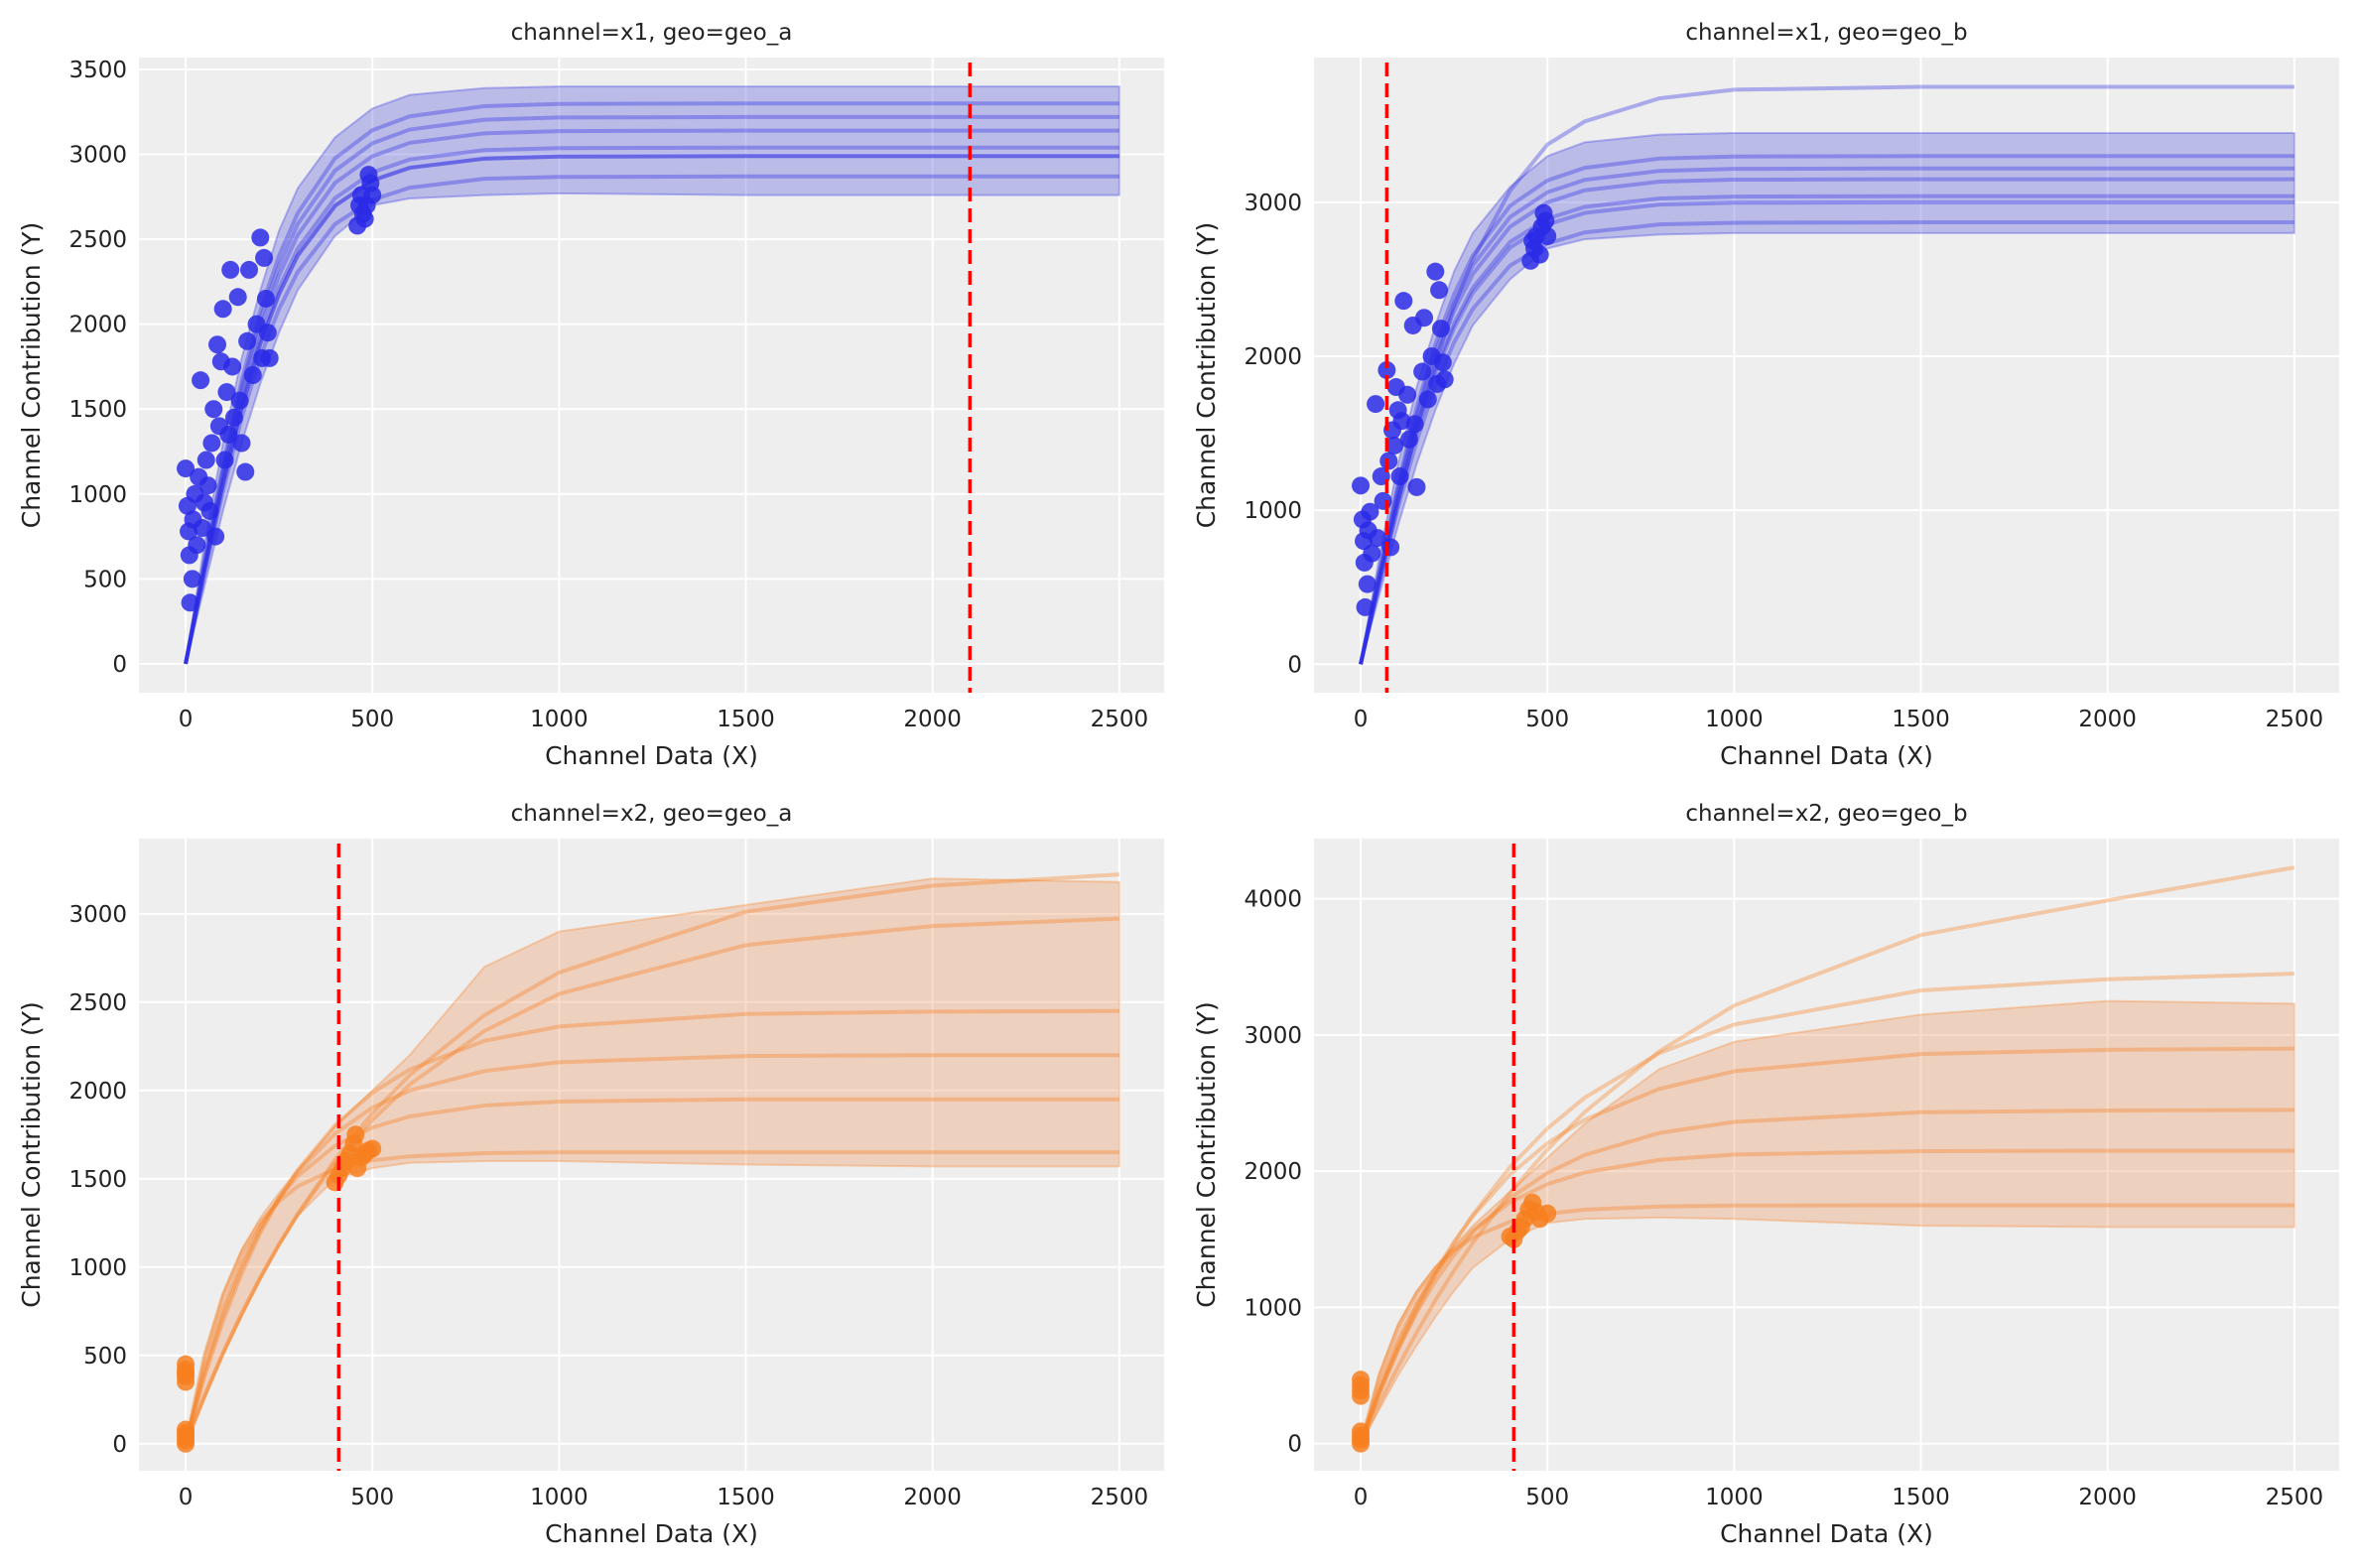 The width and height of the screenshot is (2360, 1568). What do you see at coordinates (1826, 33) in the screenshot?
I see `subplot-title: channel=x1, geo=geo_b` at bounding box center [1826, 33].